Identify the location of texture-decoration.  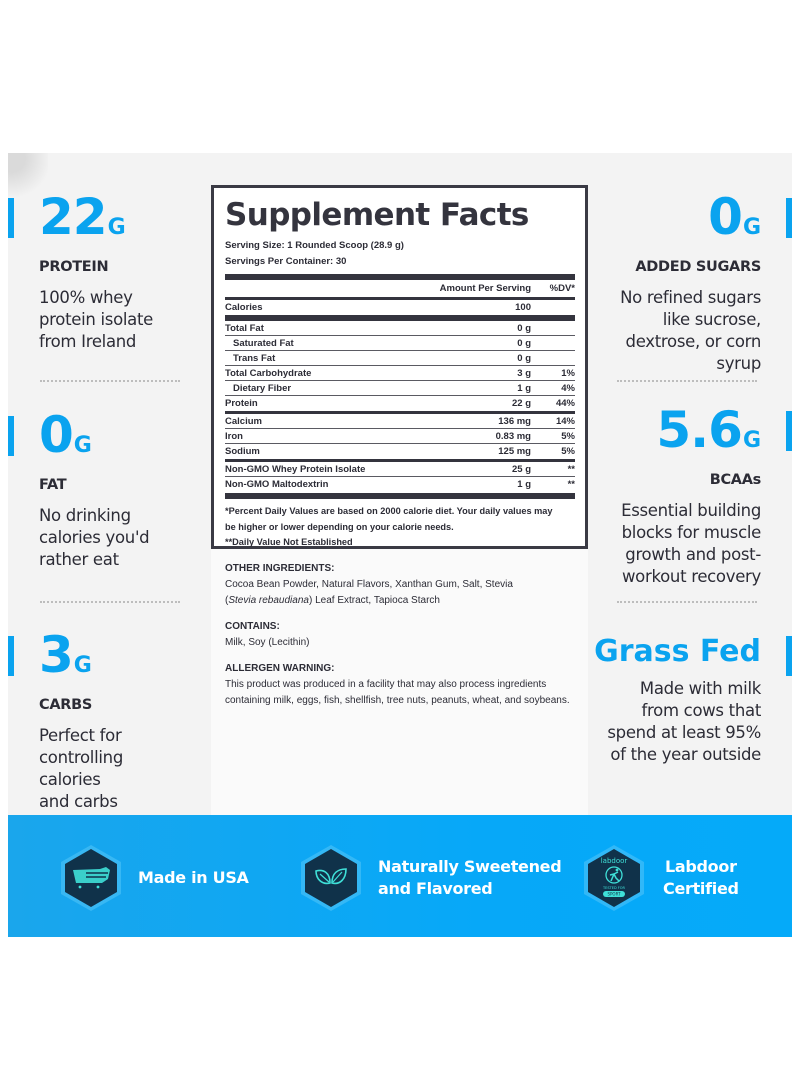
(28, 183).